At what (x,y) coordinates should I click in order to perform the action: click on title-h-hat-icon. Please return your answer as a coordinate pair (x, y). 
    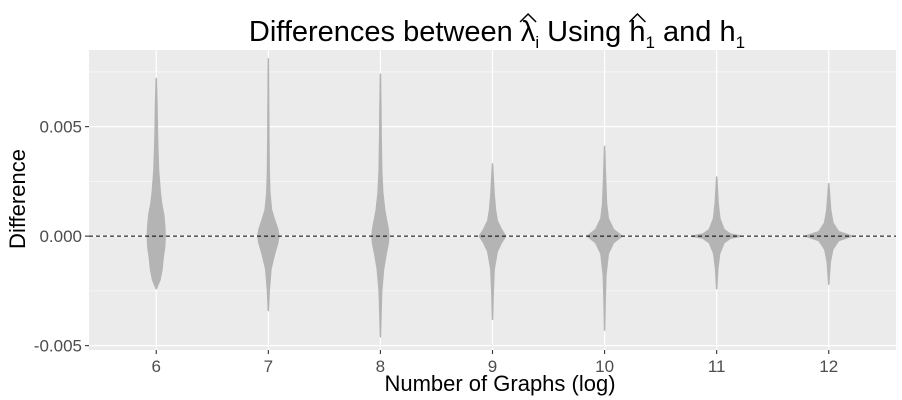
    Looking at the image, I should click on (637, 17).